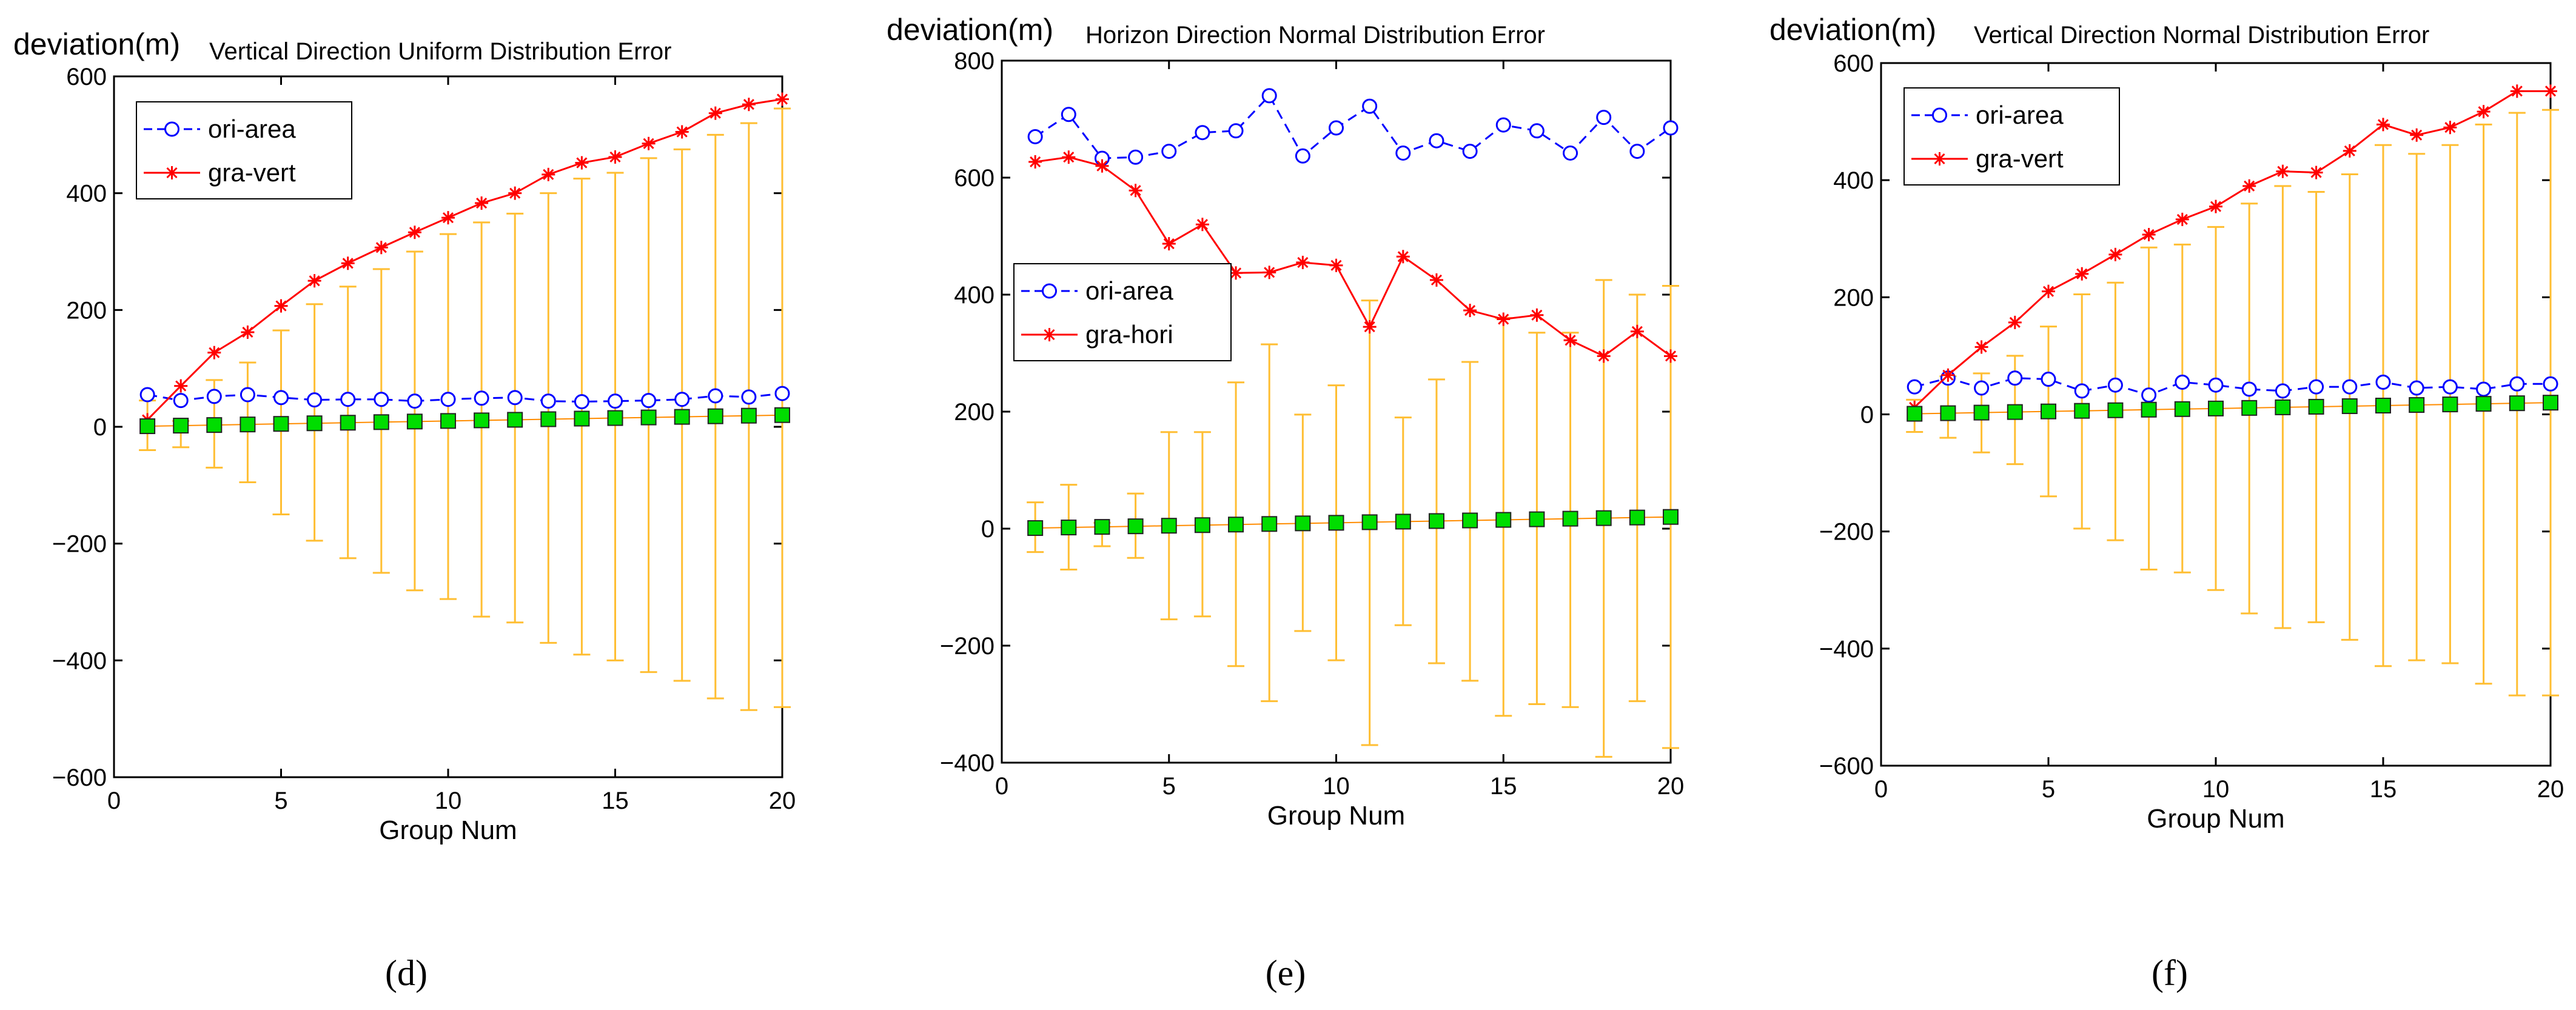 The width and height of the screenshot is (2576, 1010). Describe the element at coordinates (1671, 786) in the screenshot. I see `x-tick-label: 20` at that location.